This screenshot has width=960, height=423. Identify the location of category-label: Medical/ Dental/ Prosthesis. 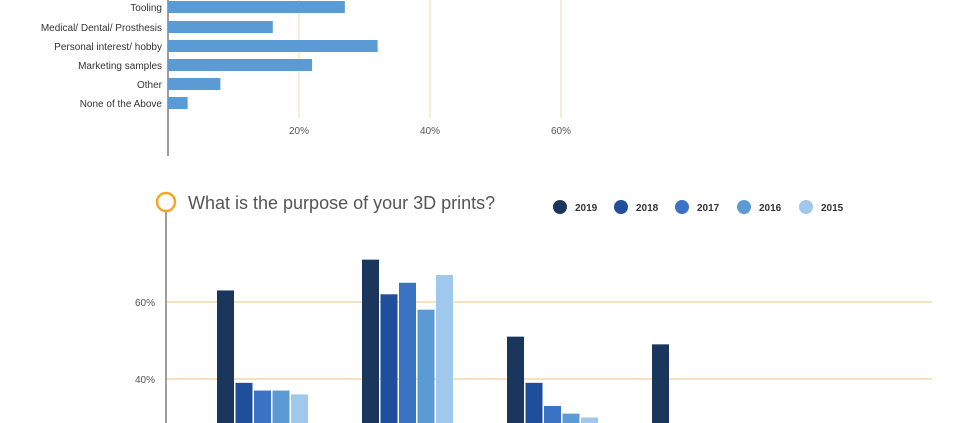
(101, 28).